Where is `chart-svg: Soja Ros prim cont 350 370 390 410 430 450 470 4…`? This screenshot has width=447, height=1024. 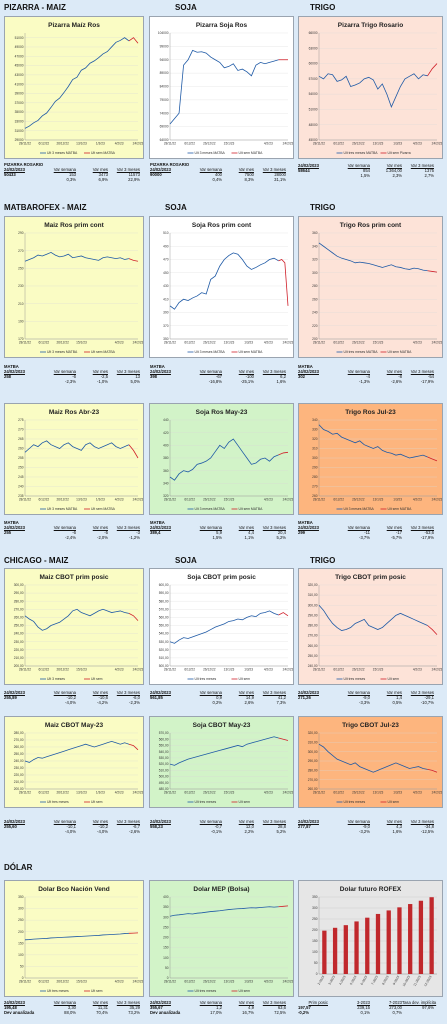 chart-svg: Soja Ros prim cont 350 370 390 410 430 450 470 4… is located at coordinates (228, 288).